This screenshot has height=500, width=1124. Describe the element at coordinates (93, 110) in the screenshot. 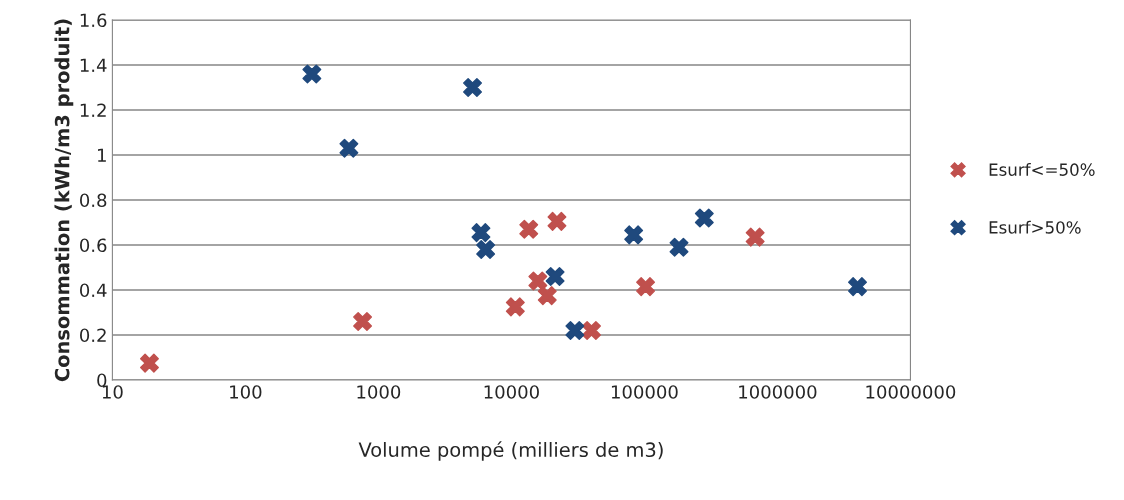

I see `y-tick-label: 1.2` at that location.